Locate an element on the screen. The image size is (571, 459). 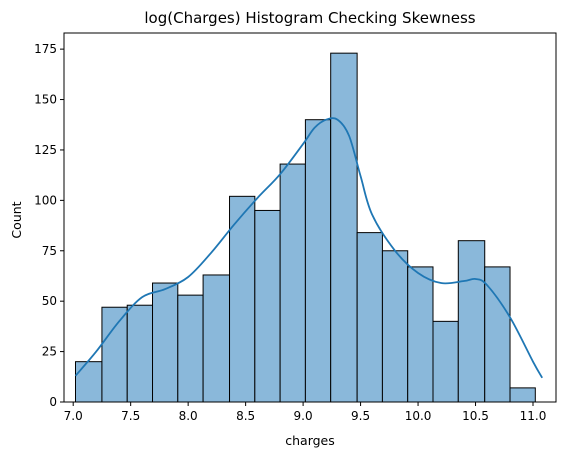
y-axis-label: Count is located at coordinates (16, 219).